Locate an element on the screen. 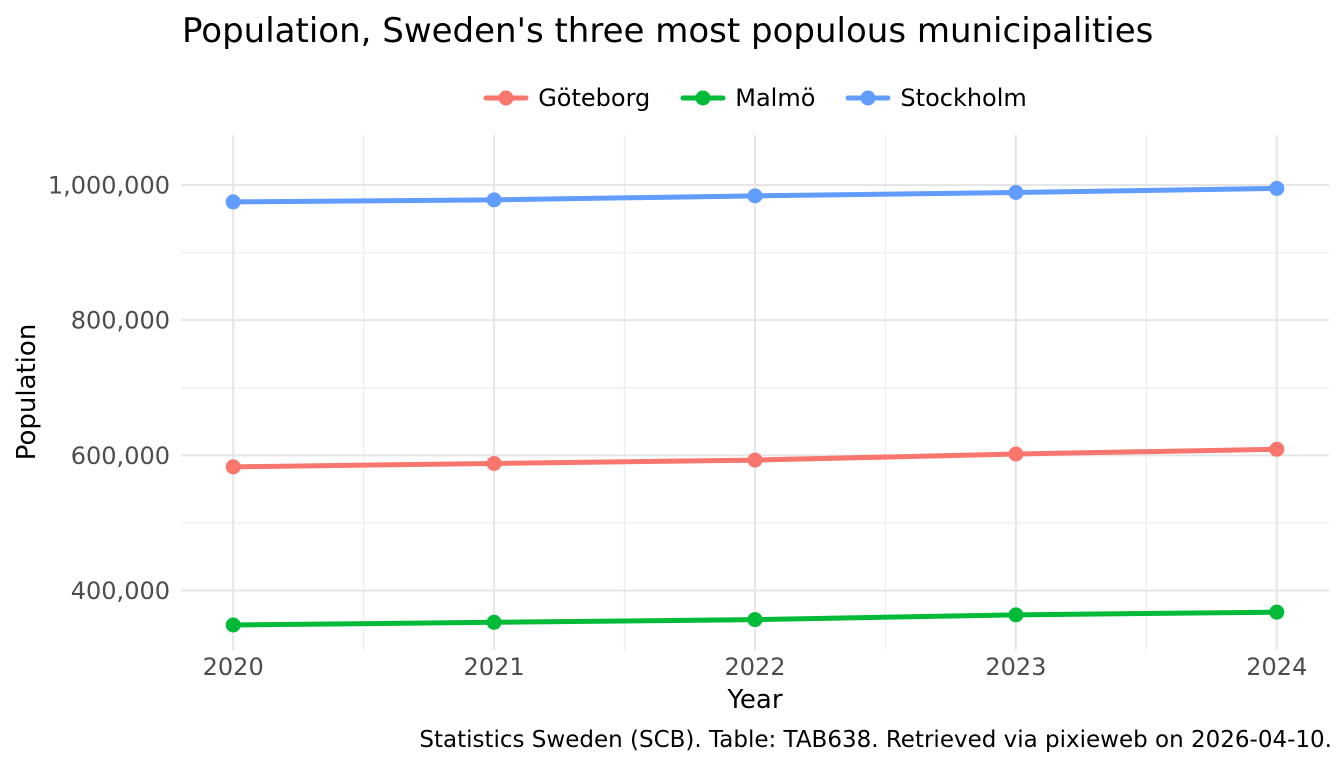 The image size is (1344, 768). y-tick-label: 600,000 is located at coordinates (120, 456).